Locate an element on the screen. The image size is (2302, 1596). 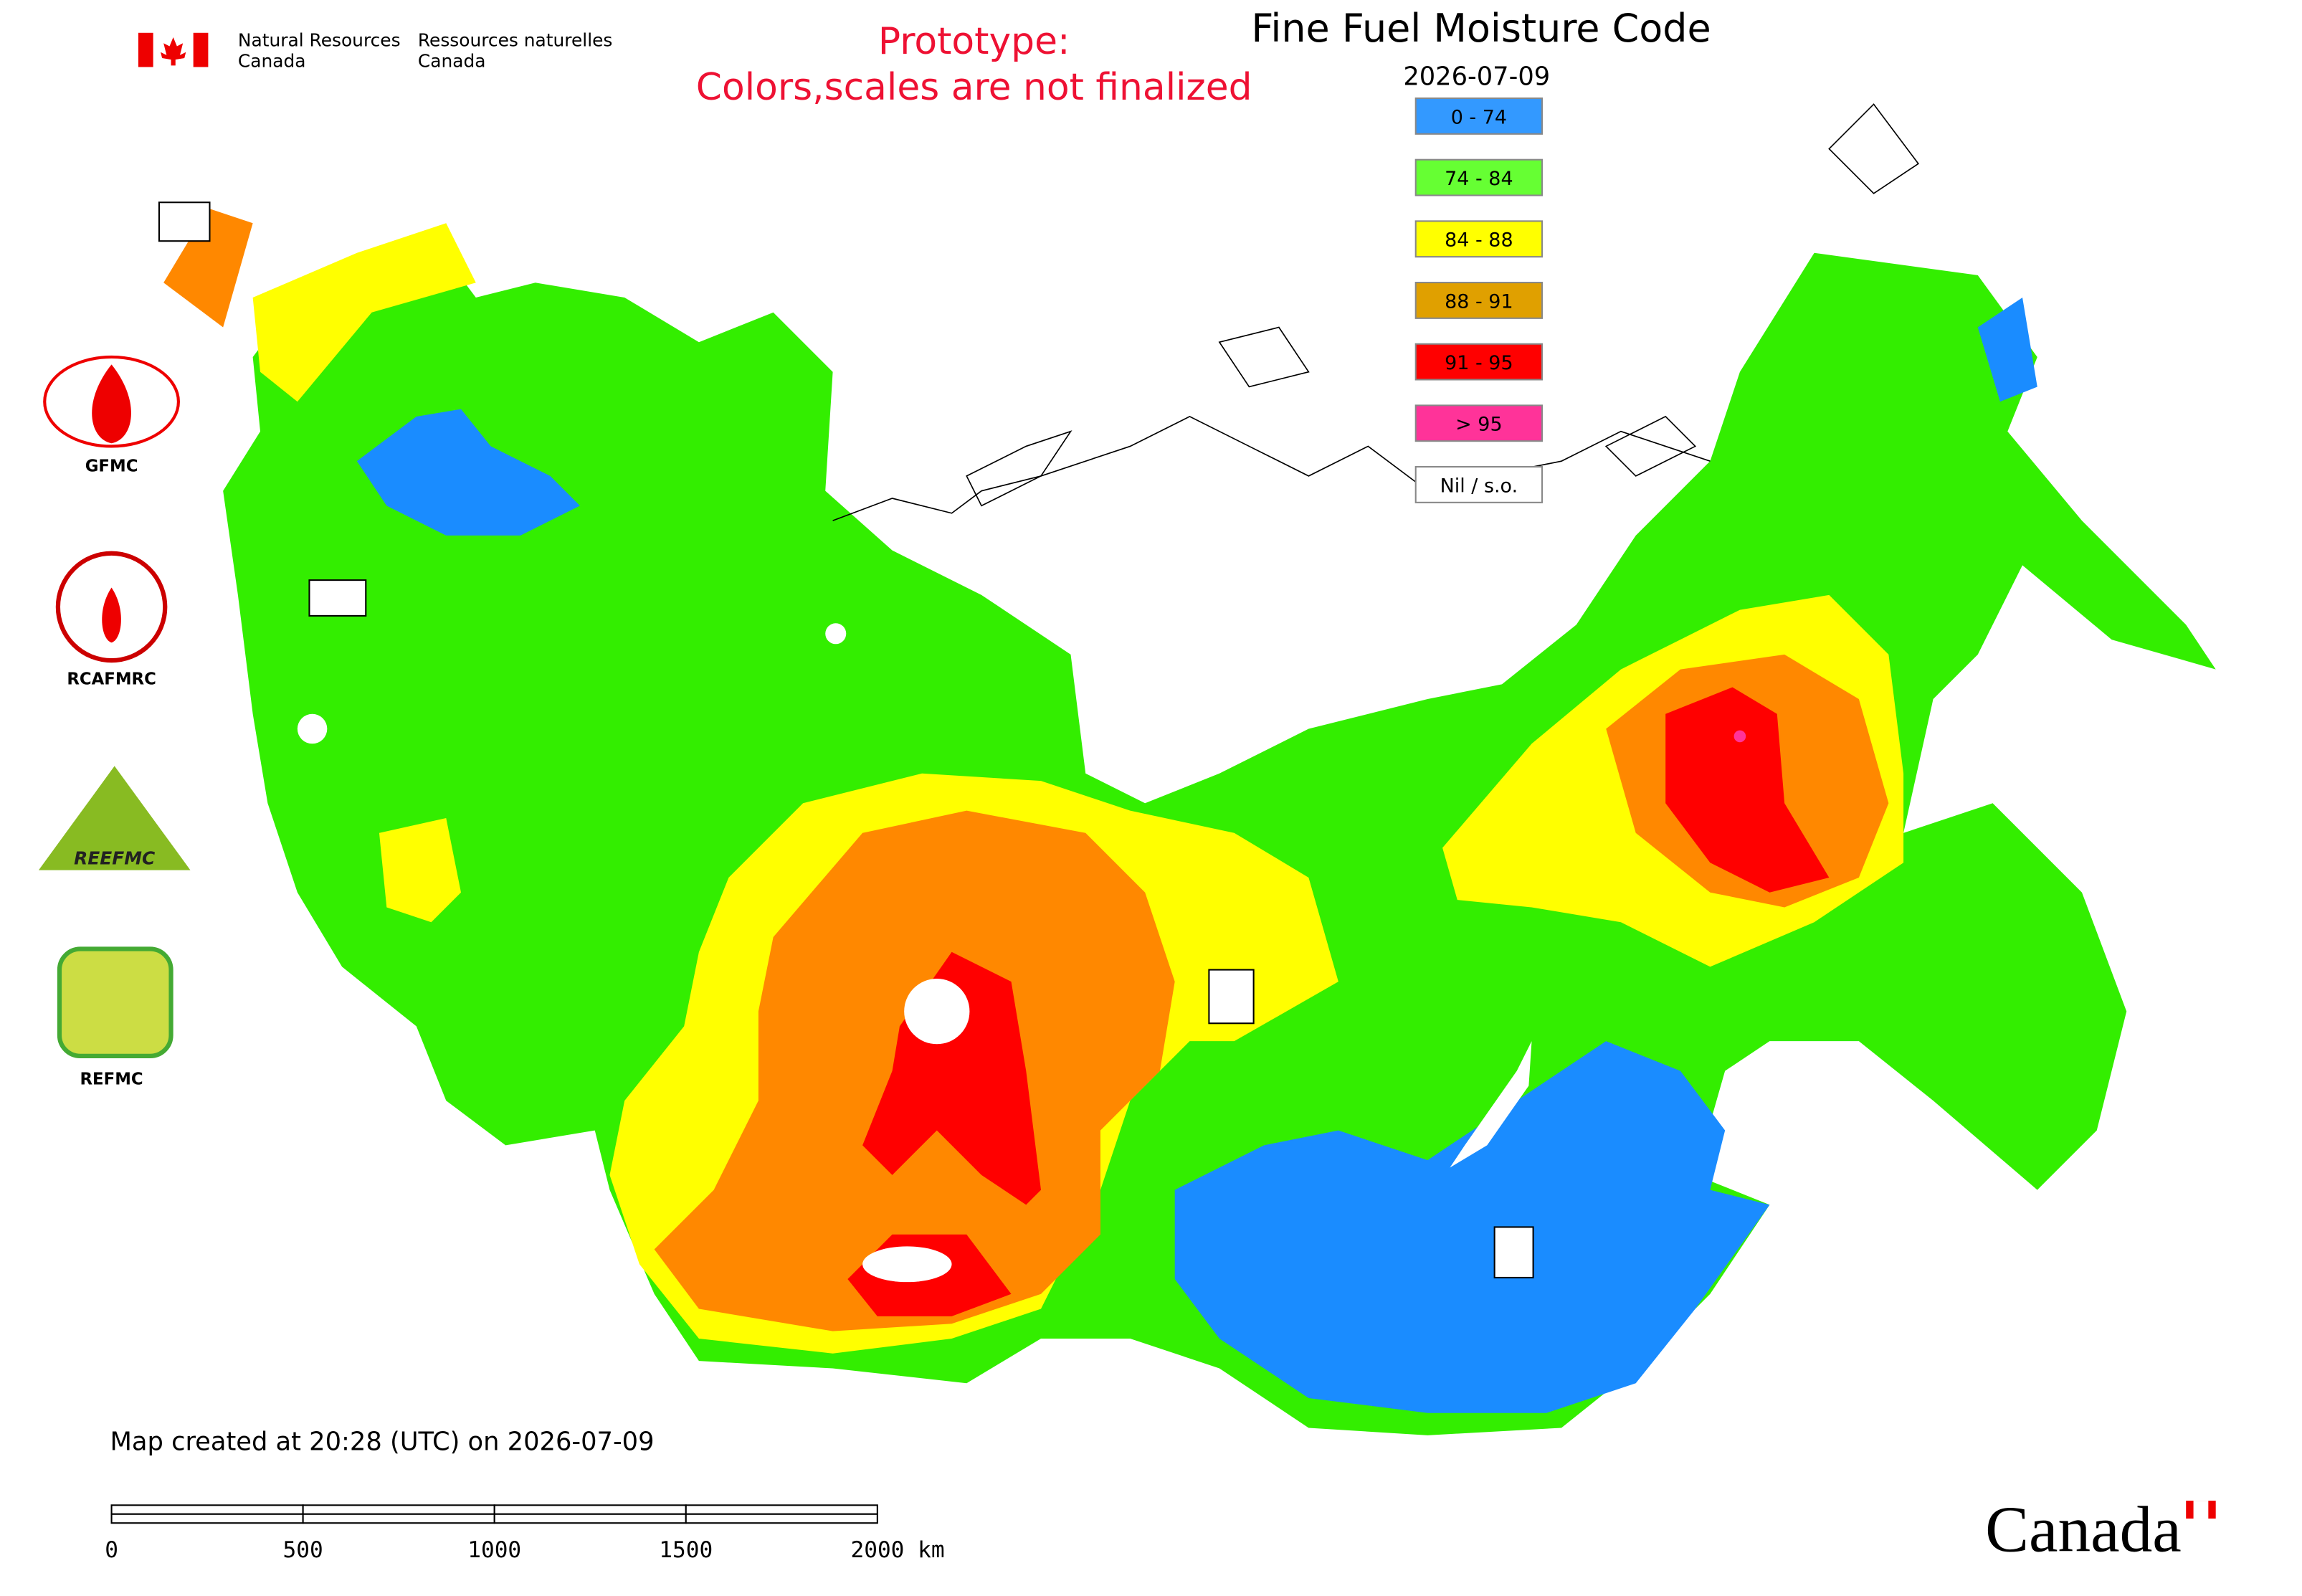
notice: Prototype: is located at coordinates (974, 41).